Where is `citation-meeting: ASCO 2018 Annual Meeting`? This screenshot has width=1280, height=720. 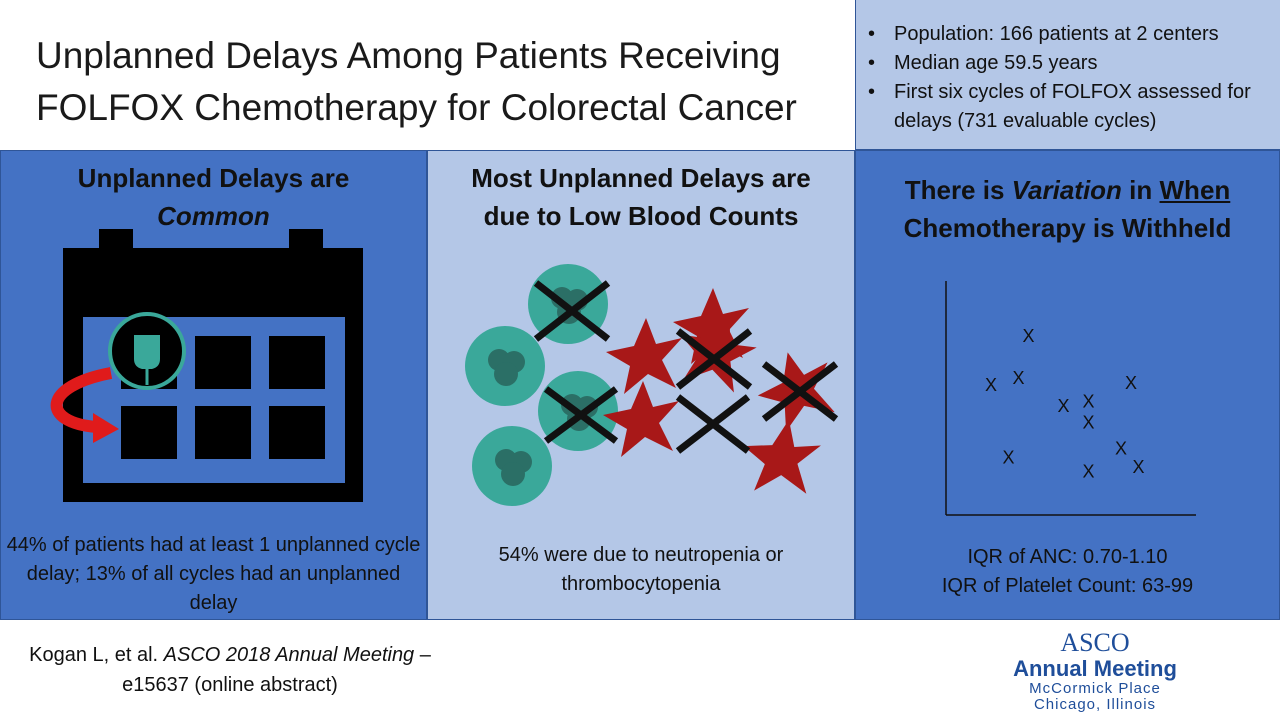 citation-meeting: ASCO 2018 Annual Meeting is located at coordinates (289, 655).